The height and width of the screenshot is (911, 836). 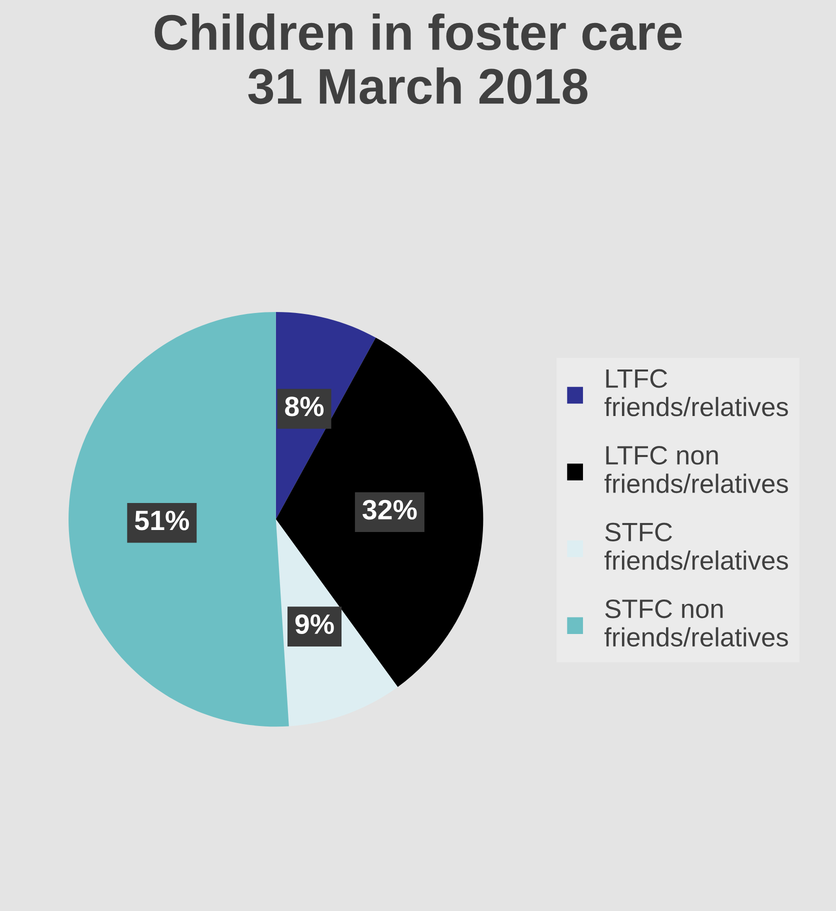 I want to click on legend-label: LTFC non friends/relatives, so click(x=696, y=470).